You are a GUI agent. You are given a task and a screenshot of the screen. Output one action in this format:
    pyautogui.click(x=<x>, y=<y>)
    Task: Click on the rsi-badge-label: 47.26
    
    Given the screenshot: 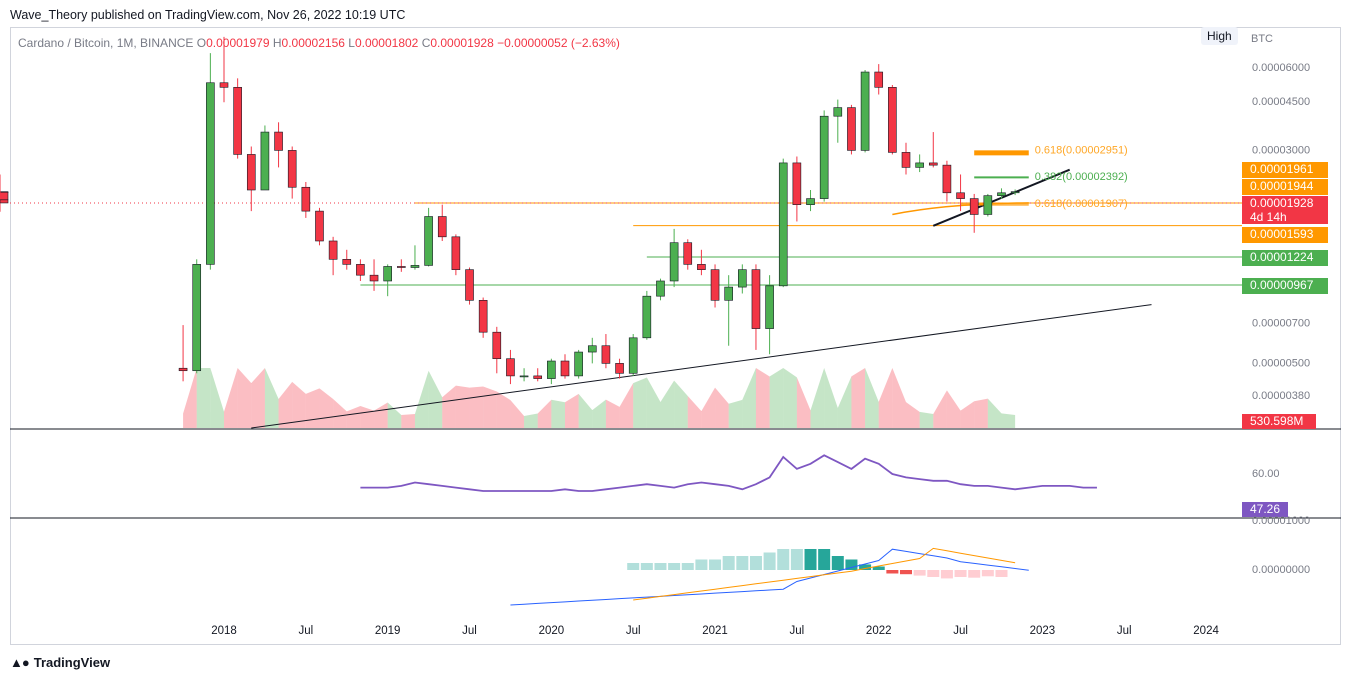 What is the action you would take?
    pyautogui.click(x=1265, y=509)
    